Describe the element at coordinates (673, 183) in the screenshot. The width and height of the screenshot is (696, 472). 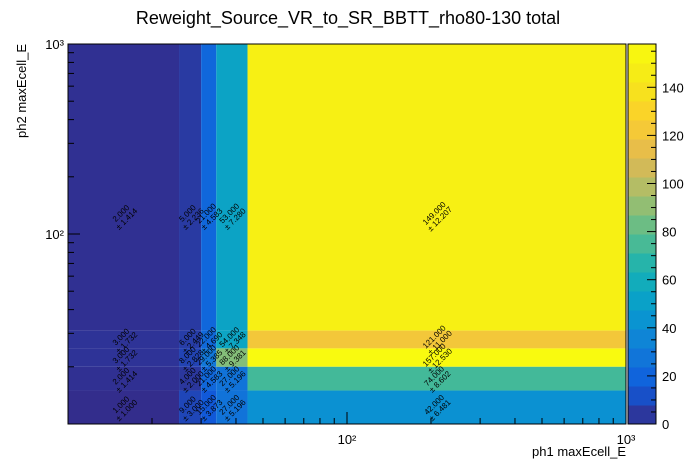
I see `colorbar-tick-label: 100` at that location.